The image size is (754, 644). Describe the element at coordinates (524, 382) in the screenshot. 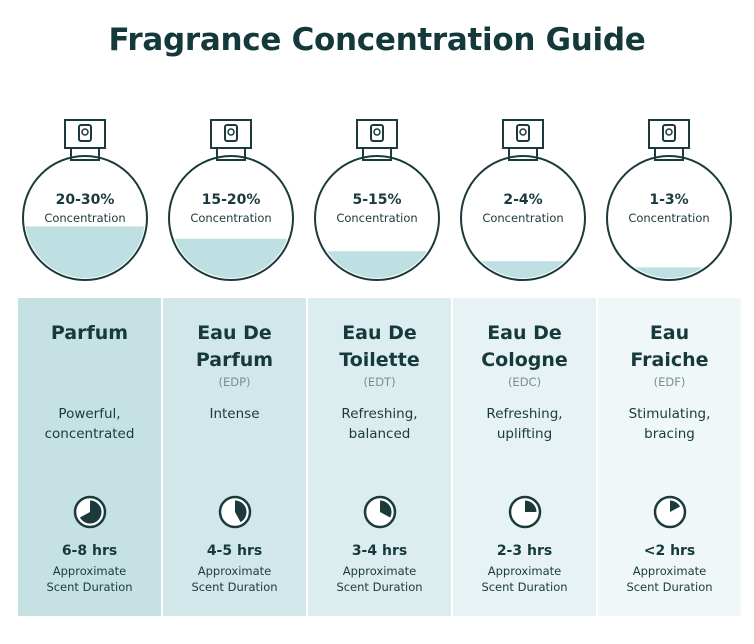

I see `fragrance-abbr: (EDC)` at that location.